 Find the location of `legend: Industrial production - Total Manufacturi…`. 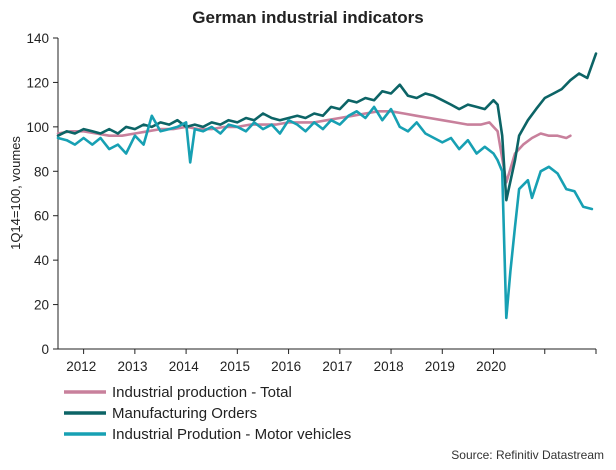

legend: Industrial production - Total Manufacturi… is located at coordinates (207, 413).